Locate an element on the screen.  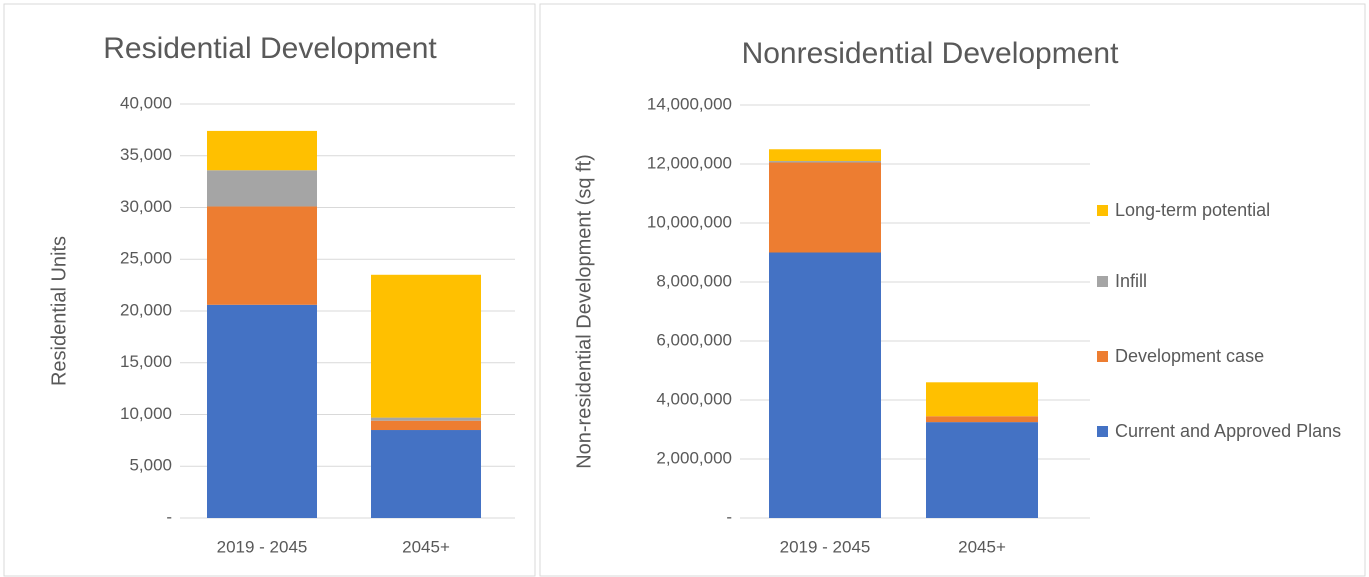
y-tick-label: 10,000 is located at coordinates (146, 413).